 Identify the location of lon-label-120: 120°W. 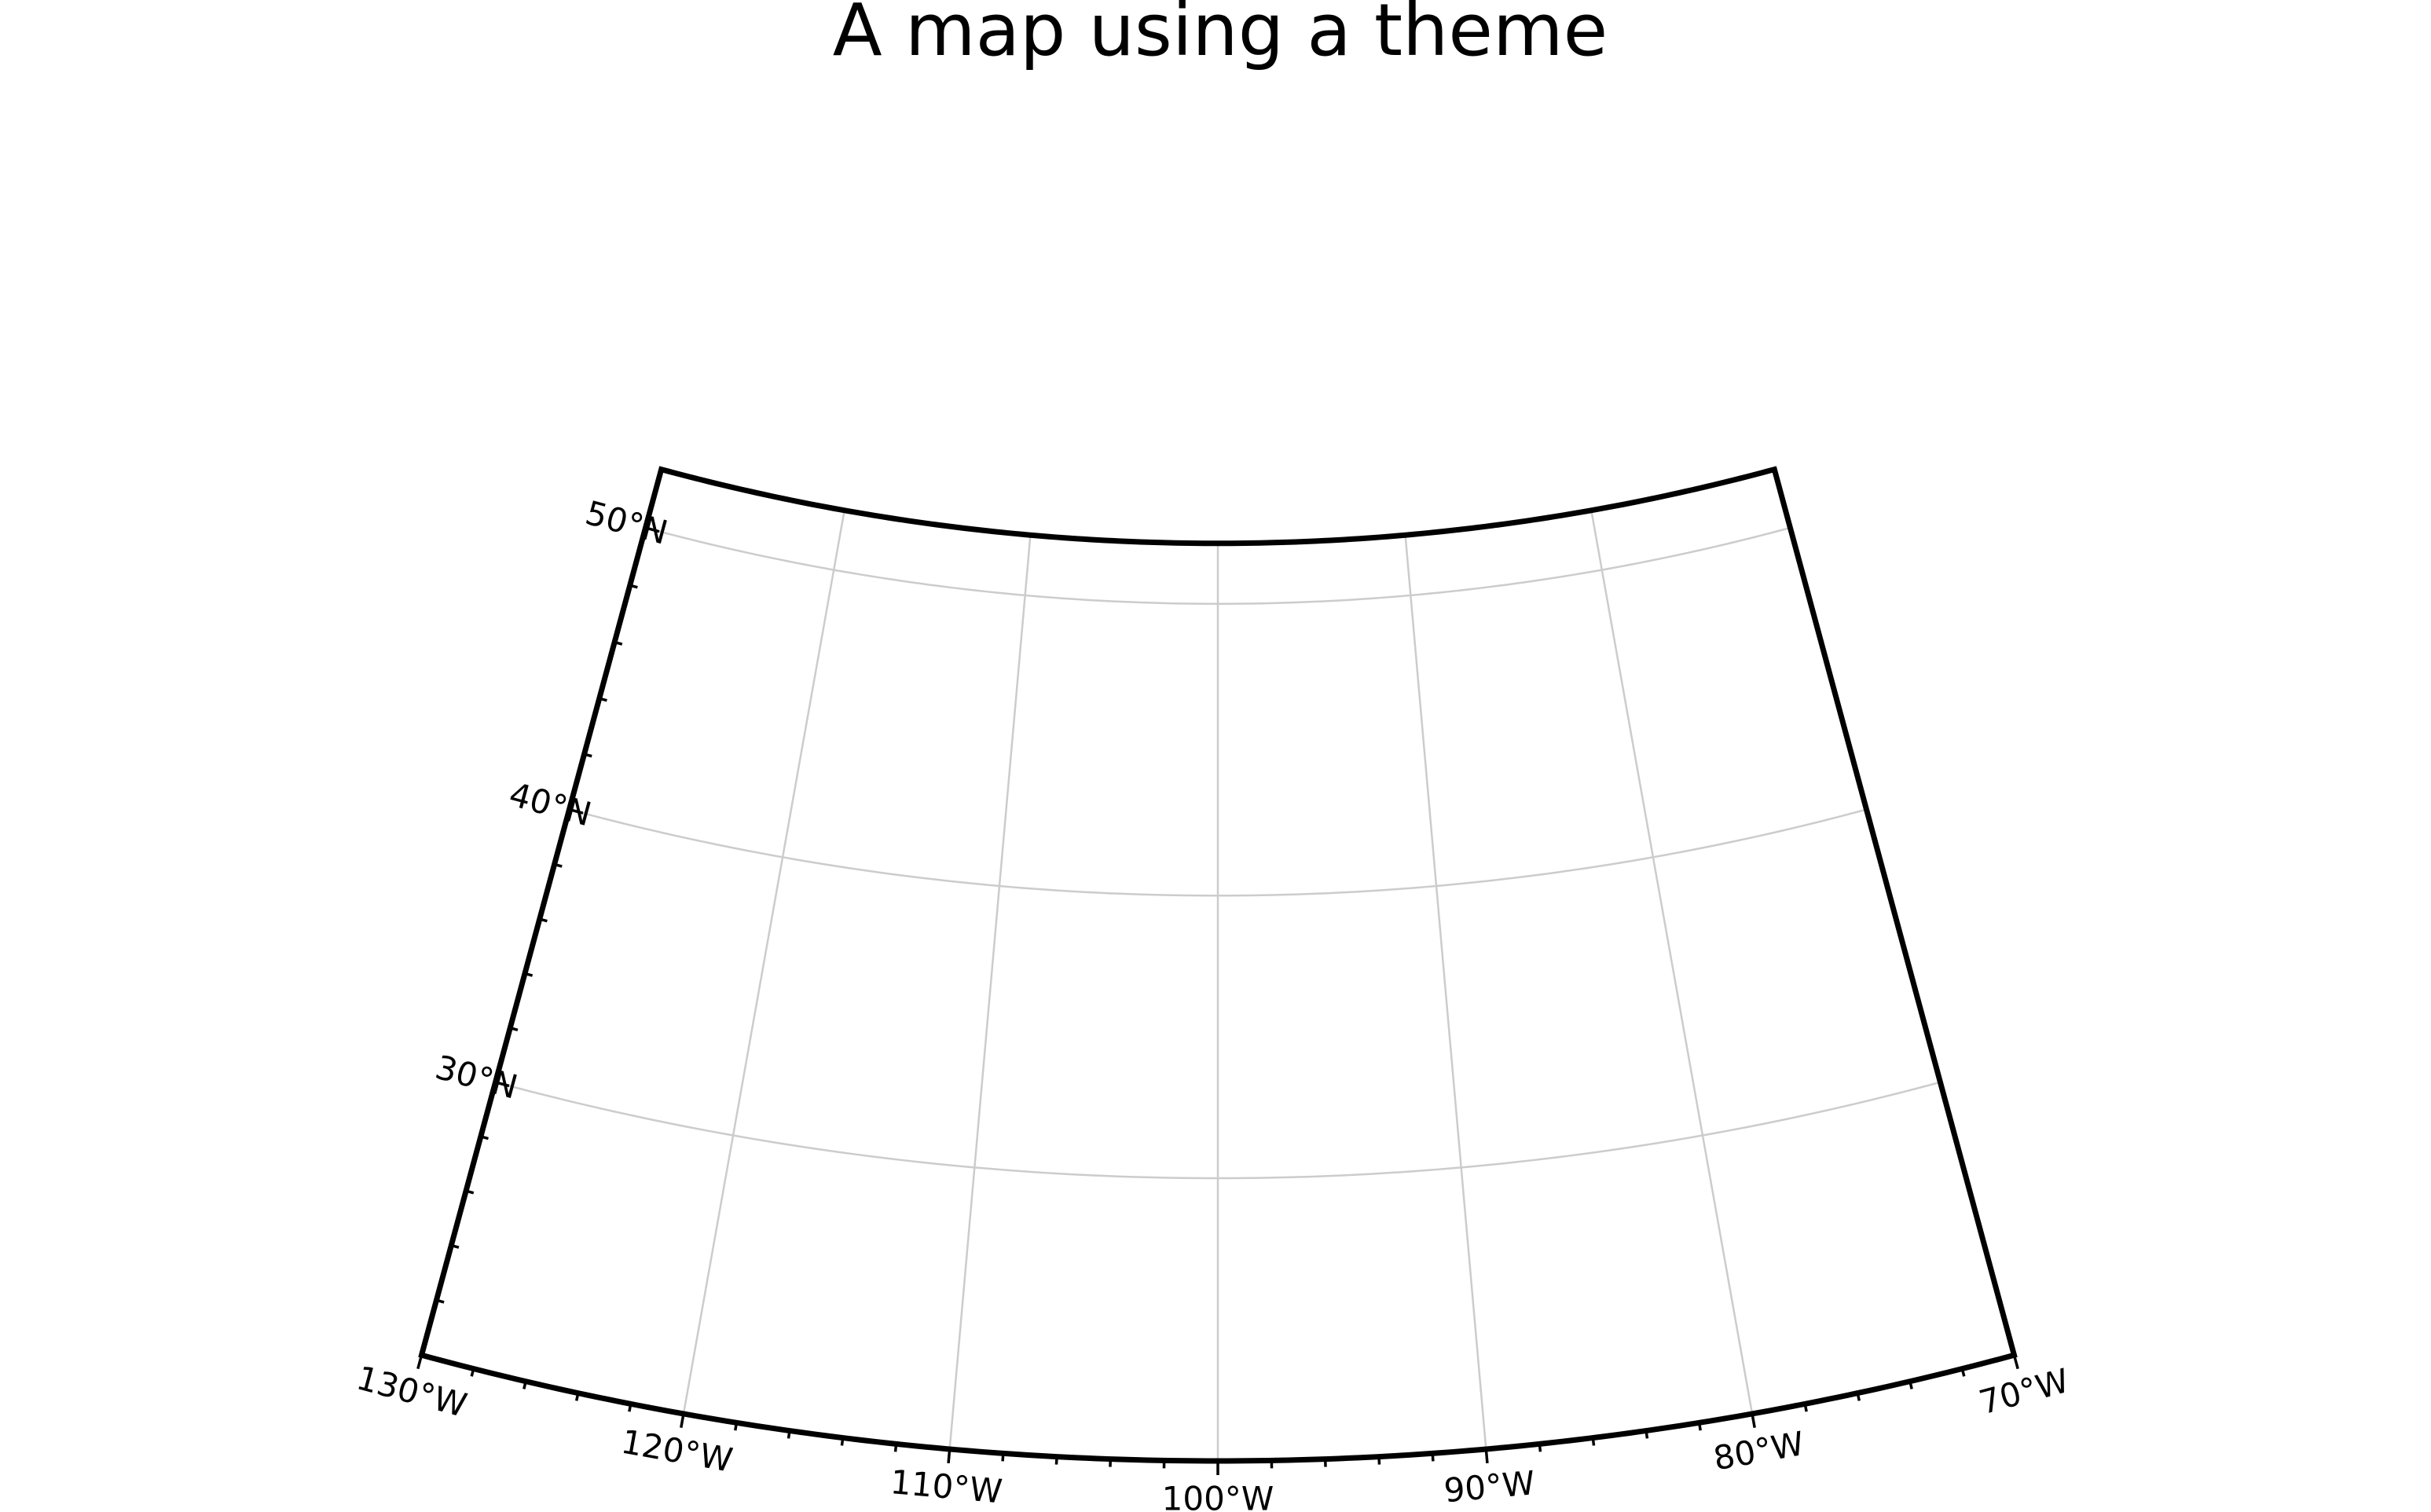
(676, 1451).